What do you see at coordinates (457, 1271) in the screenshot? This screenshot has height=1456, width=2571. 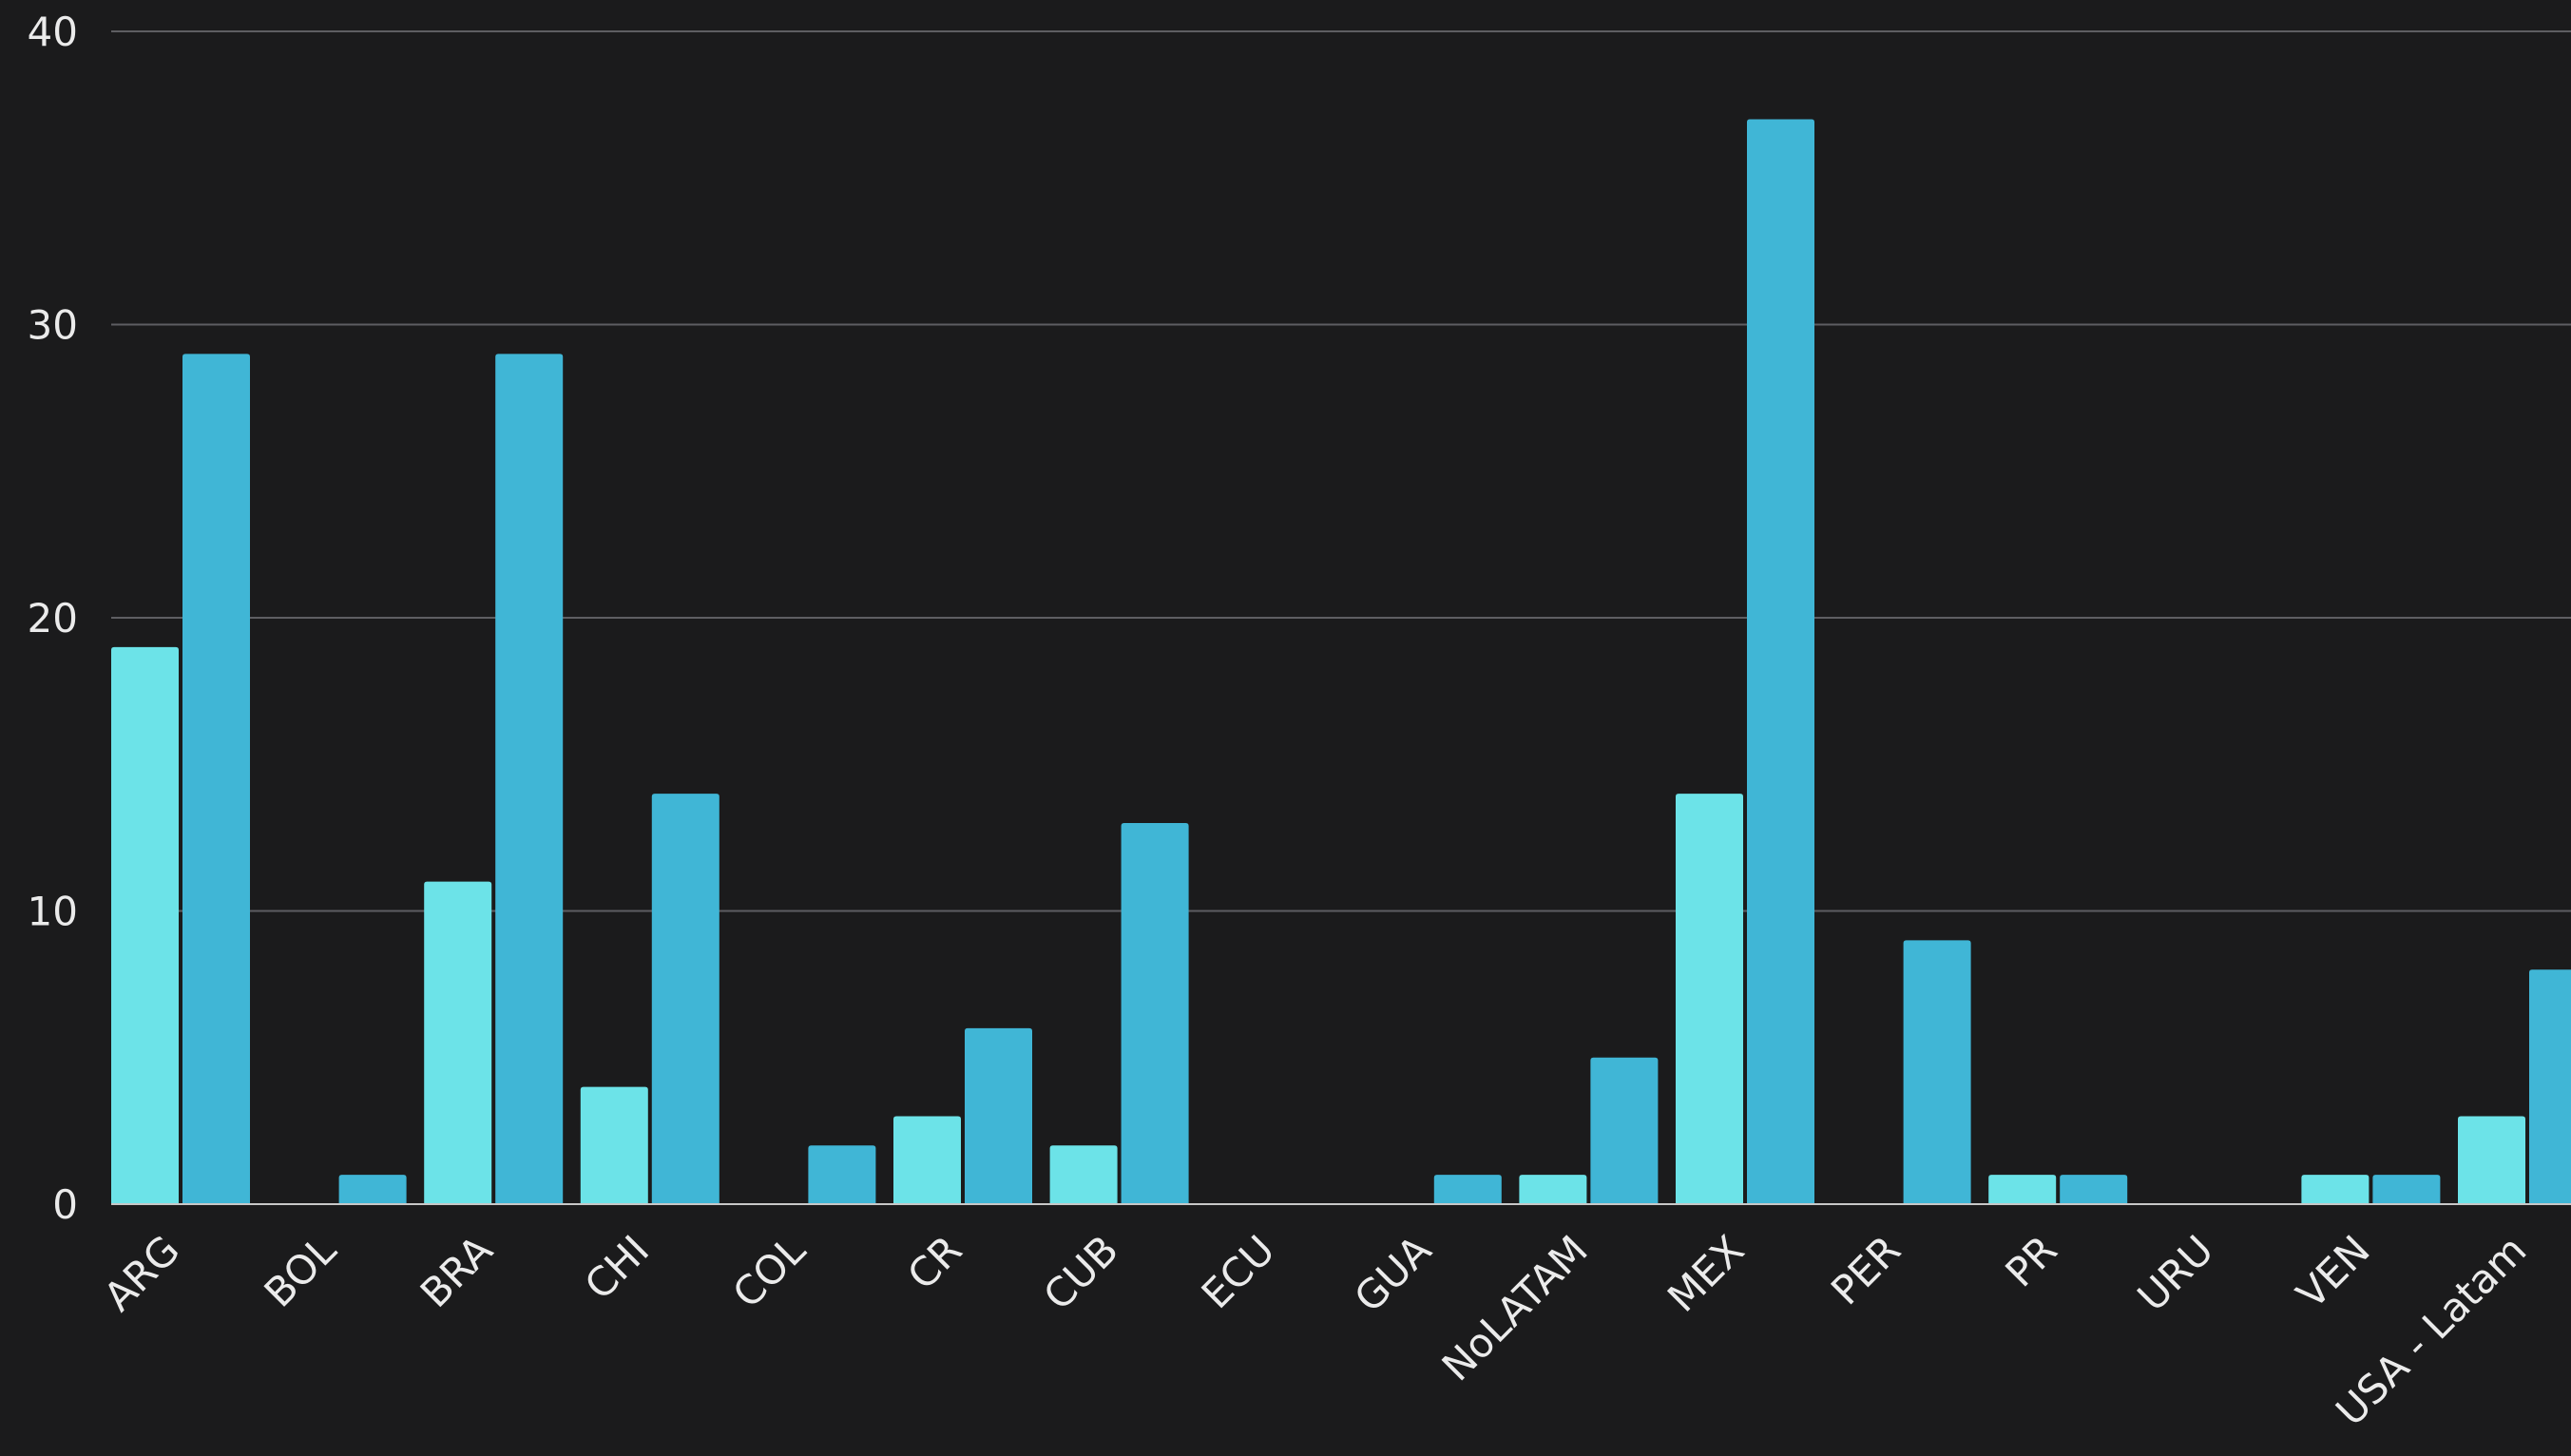 I see `x-tick-label: BRA` at bounding box center [457, 1271].